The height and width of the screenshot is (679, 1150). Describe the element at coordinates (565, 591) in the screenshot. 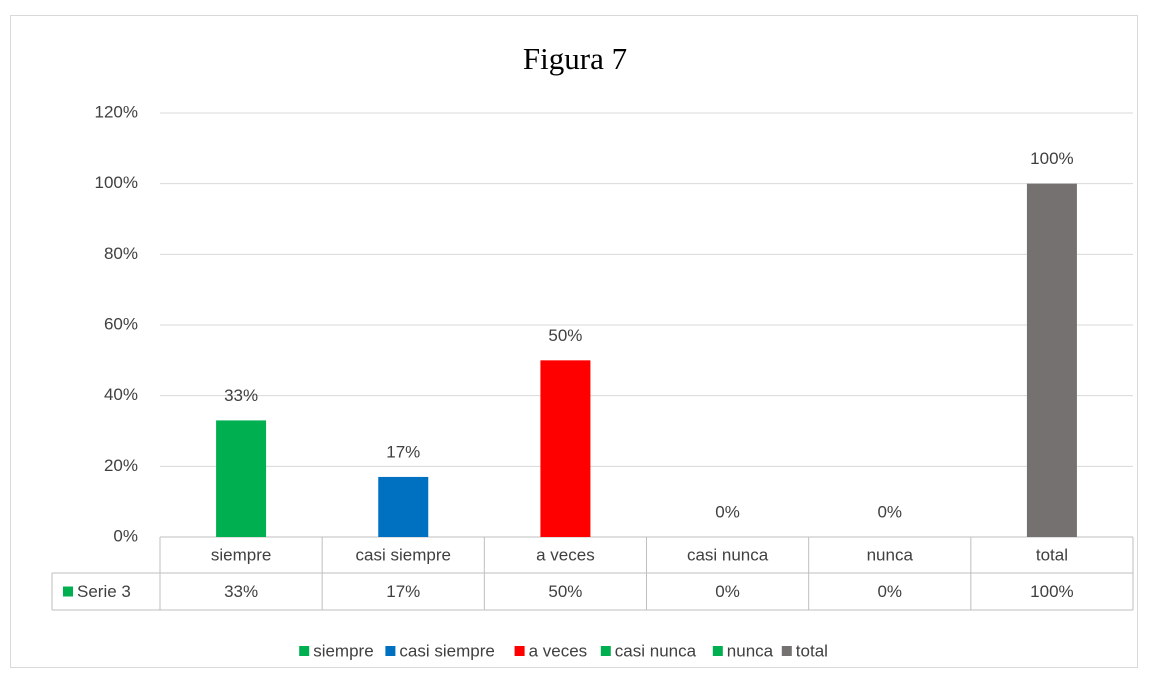

I see `table-cell: 50%` at that location.